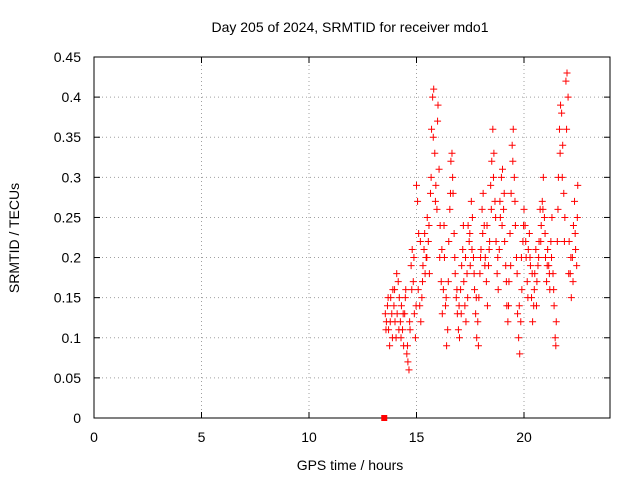  Describe the element at coordinates (202, 437) in the screenshot. I see `x-tick-label: 5` at that location.